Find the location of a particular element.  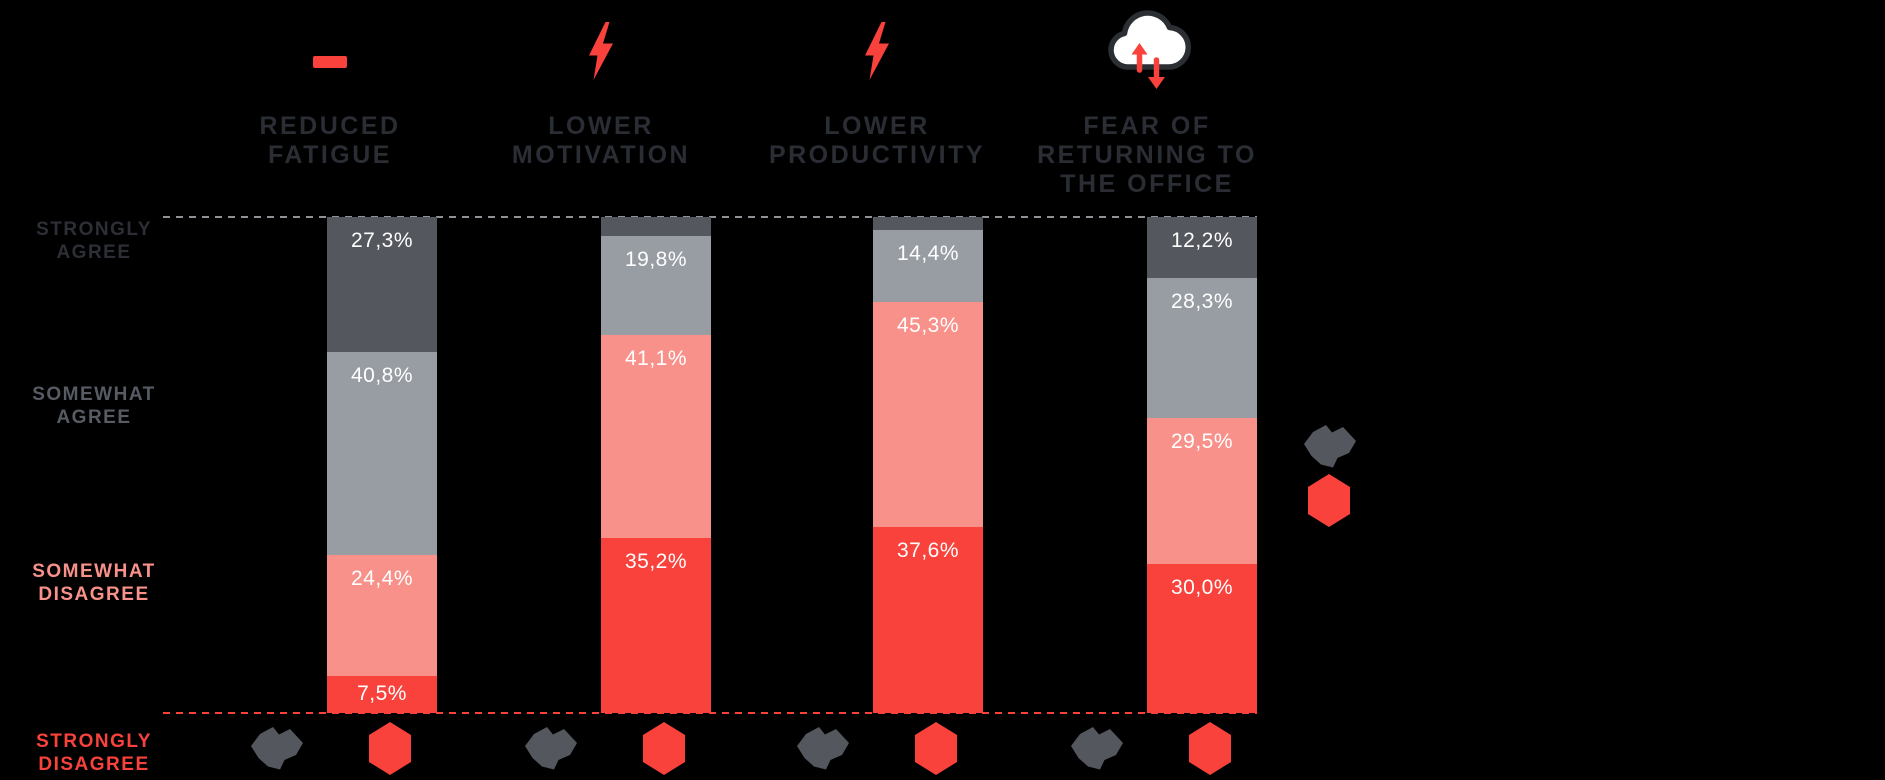

column-title: REDUCED FATIGUE is located at coordinates (330, 140).